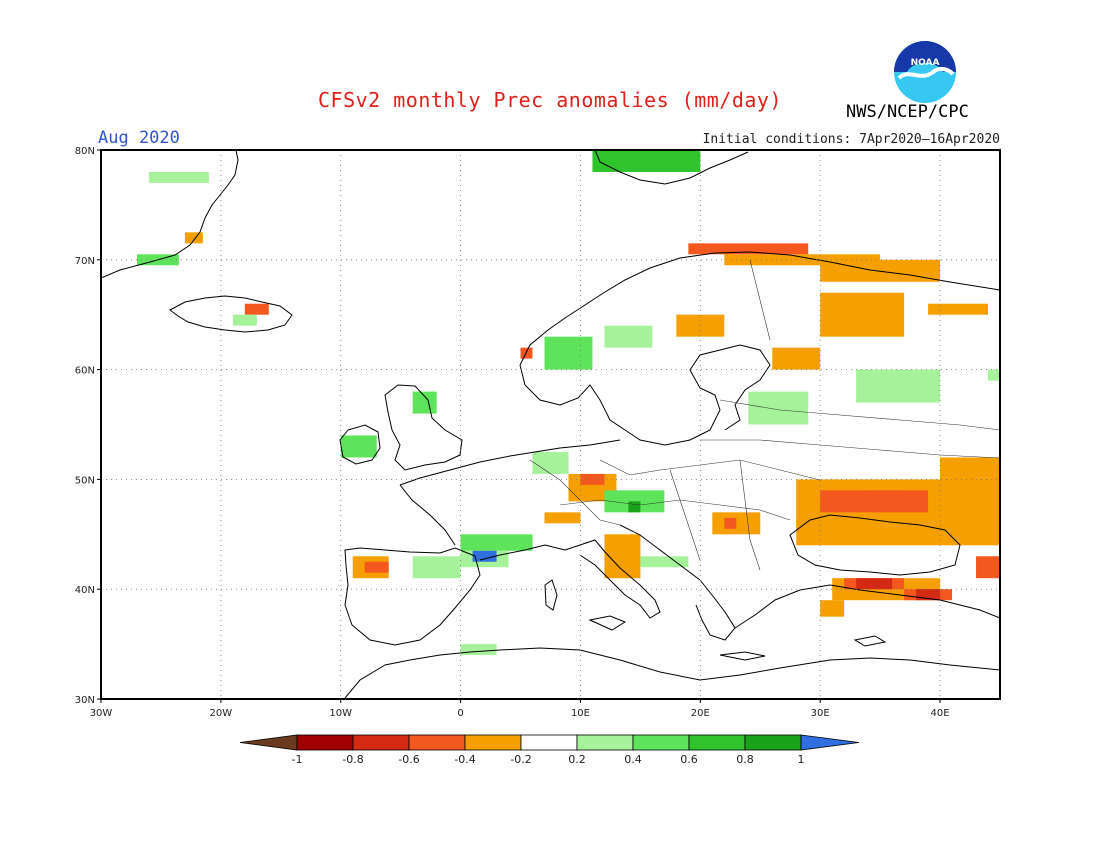 This screenshot has width=1100, height=850. Describe the element at coordinates (85, 261) in the screenshot. I see `lat-tick-label: 70N` at that location.